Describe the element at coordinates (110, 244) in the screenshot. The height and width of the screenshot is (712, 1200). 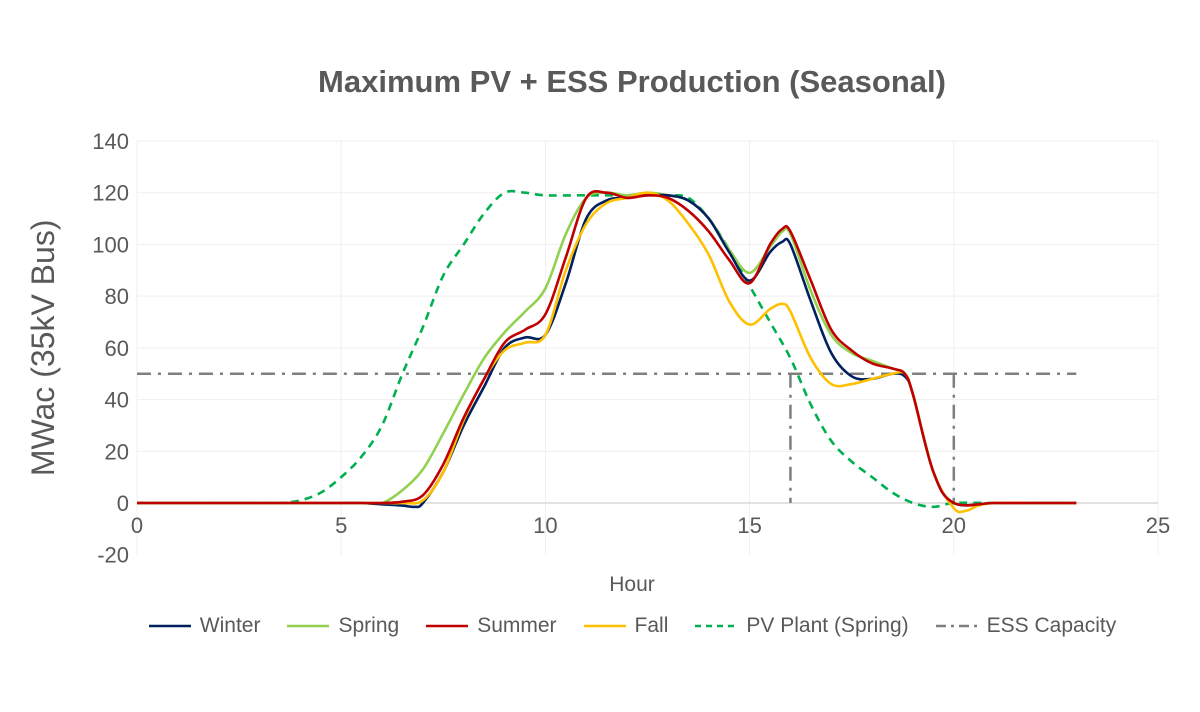
I see `y-tick-label: 100` at that location.